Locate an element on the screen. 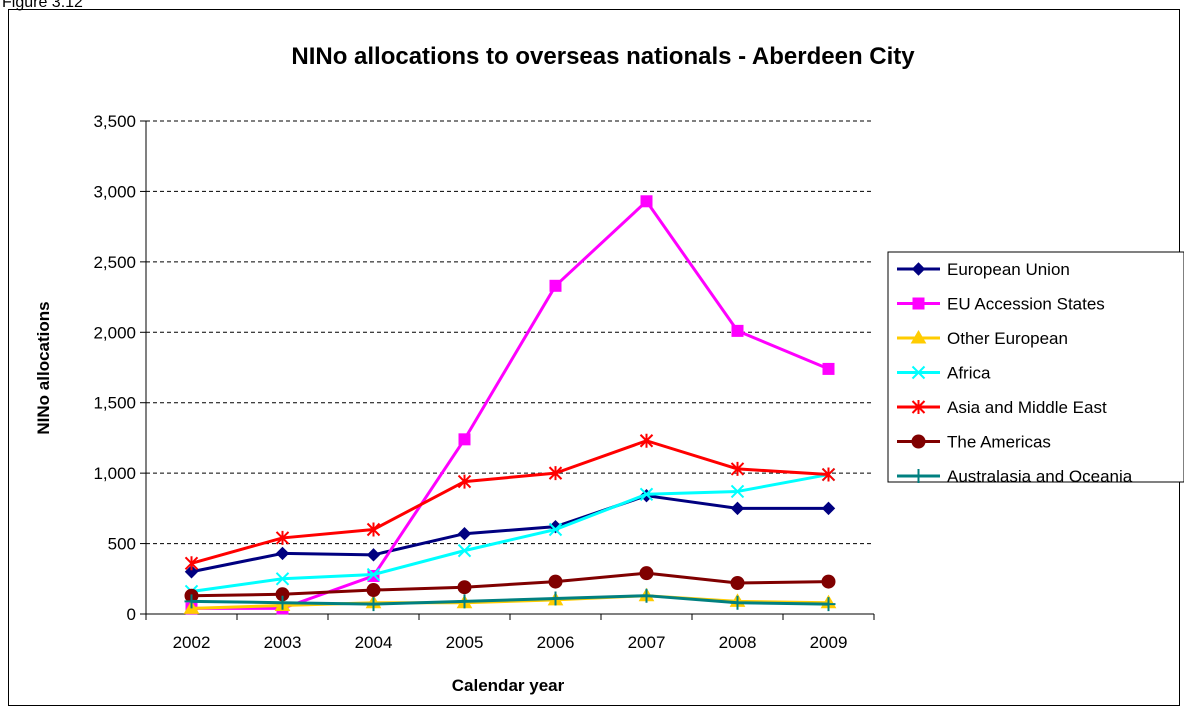  x-tick-label: 2007 is located at coordinates (647, 642).